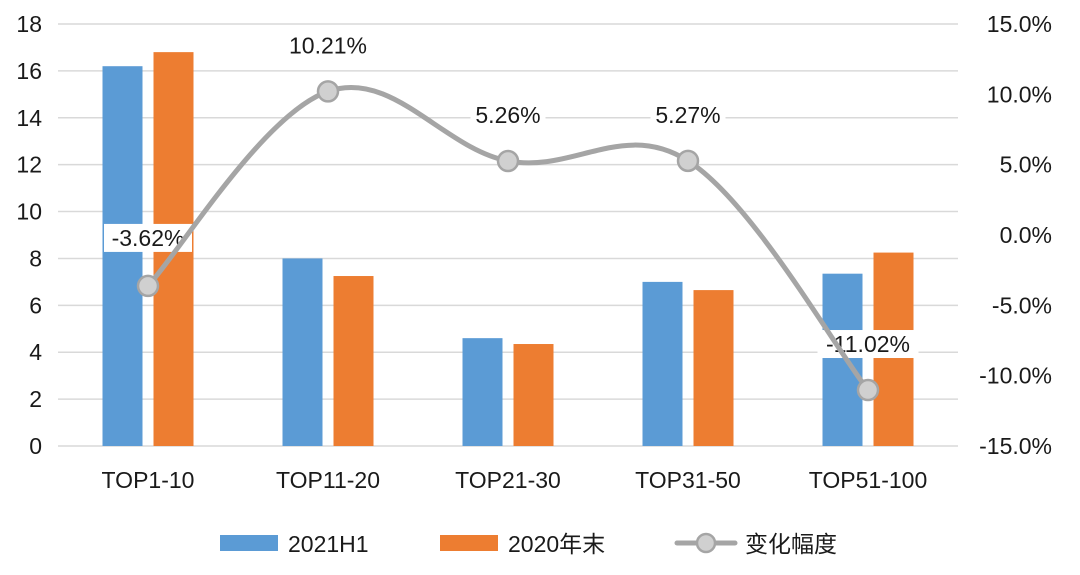  Describe the element at coordinates (706, 543) in the screenshot. I see `legend-marker-change` at that location.